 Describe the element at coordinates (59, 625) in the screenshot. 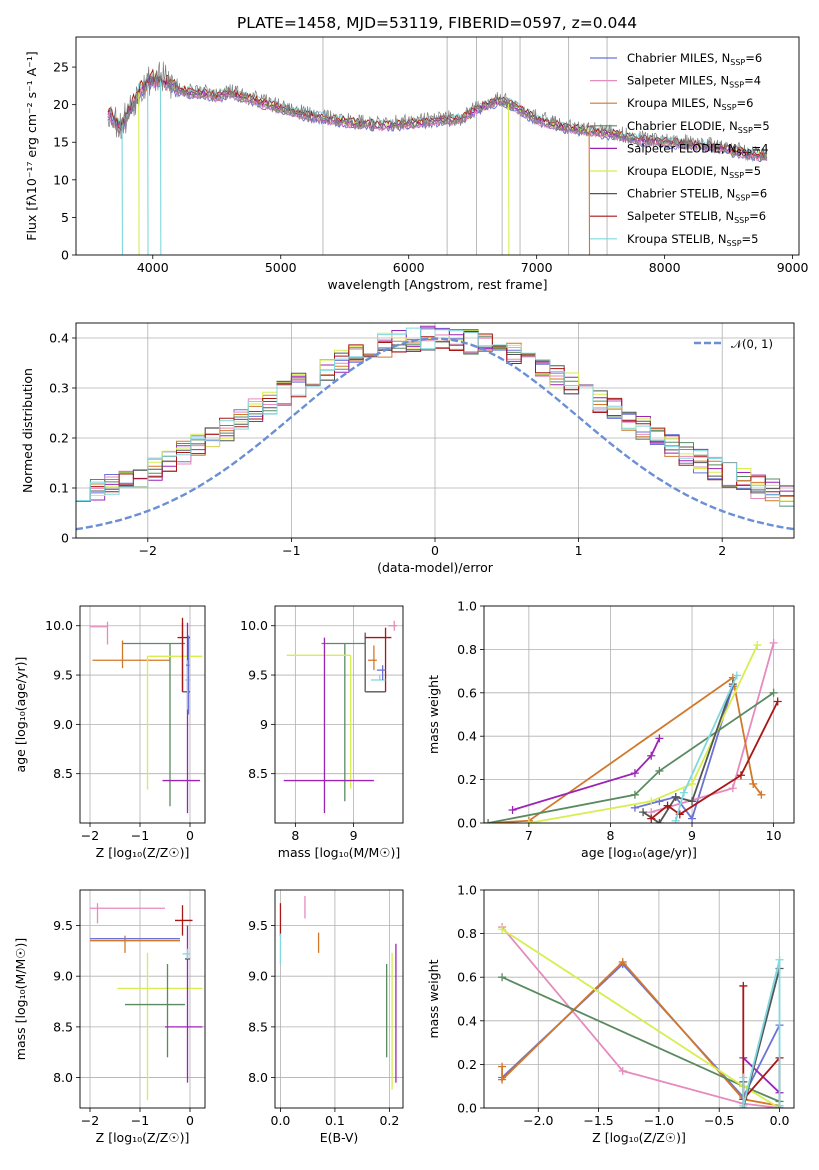

I see `y-tick-label: 10.0` at that location.